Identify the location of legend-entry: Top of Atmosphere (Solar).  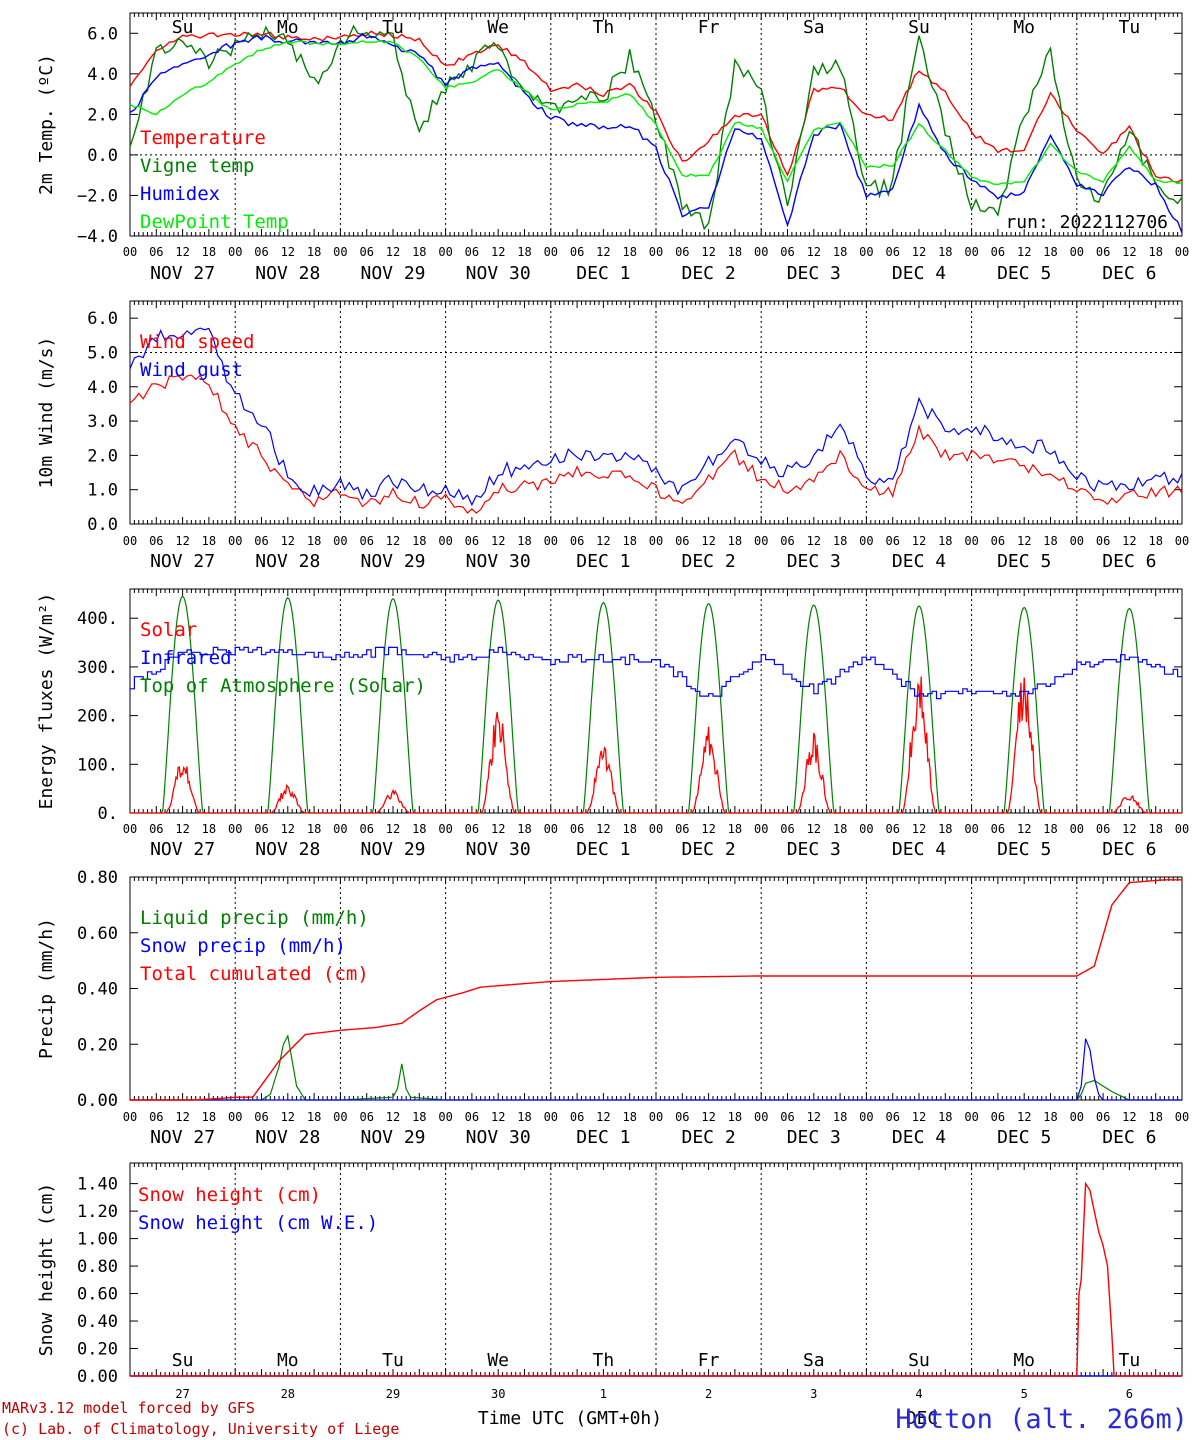
(283, 686).